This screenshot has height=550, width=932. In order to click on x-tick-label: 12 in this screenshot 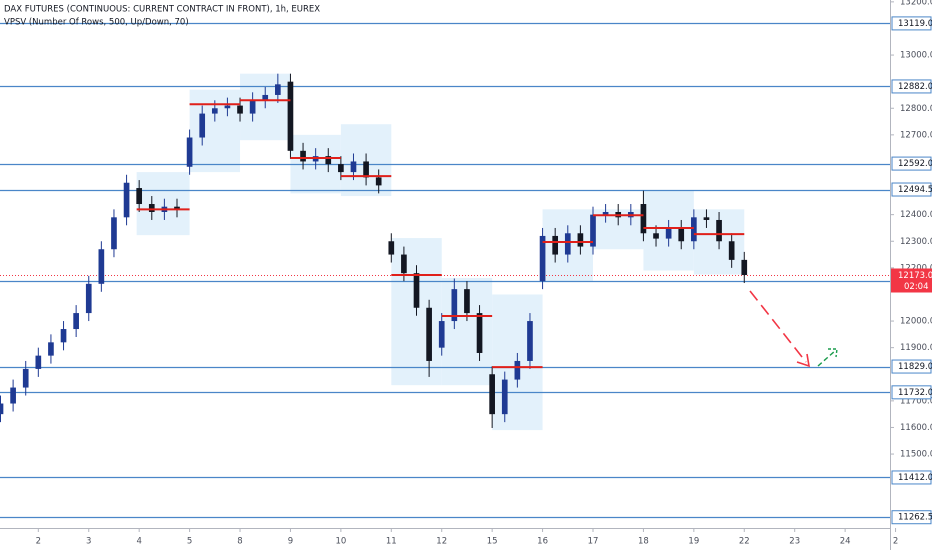, I will do `click(441, 542)`.